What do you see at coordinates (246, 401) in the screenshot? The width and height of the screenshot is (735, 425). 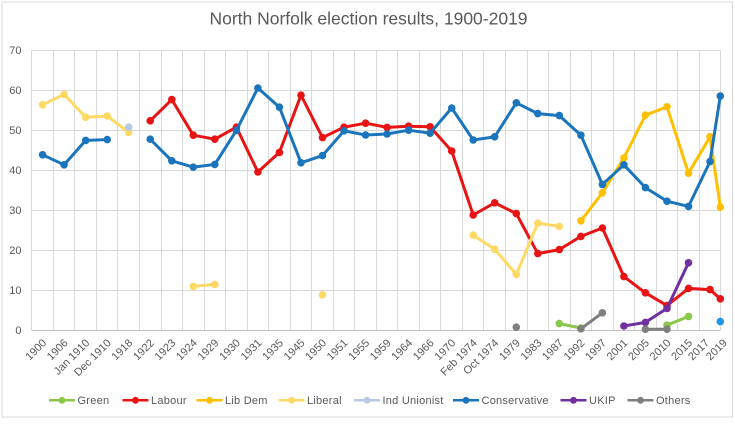 I see `svg-text: Lib Dem` at bounding box center [246, 401].